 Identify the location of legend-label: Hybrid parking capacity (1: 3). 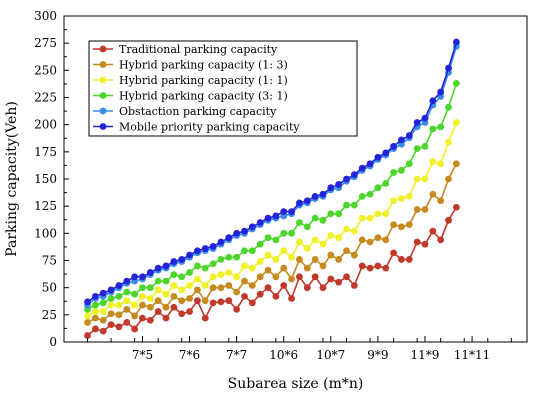
(203, 65).